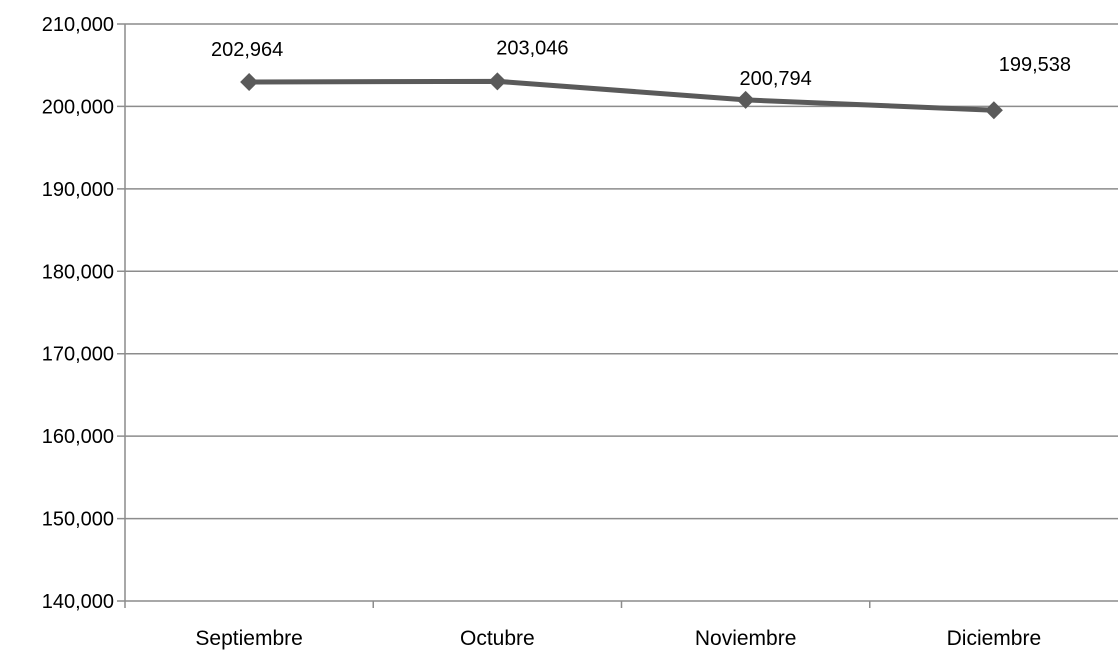  I want to click on y-tick-label: 180,000, so click(78, 272).